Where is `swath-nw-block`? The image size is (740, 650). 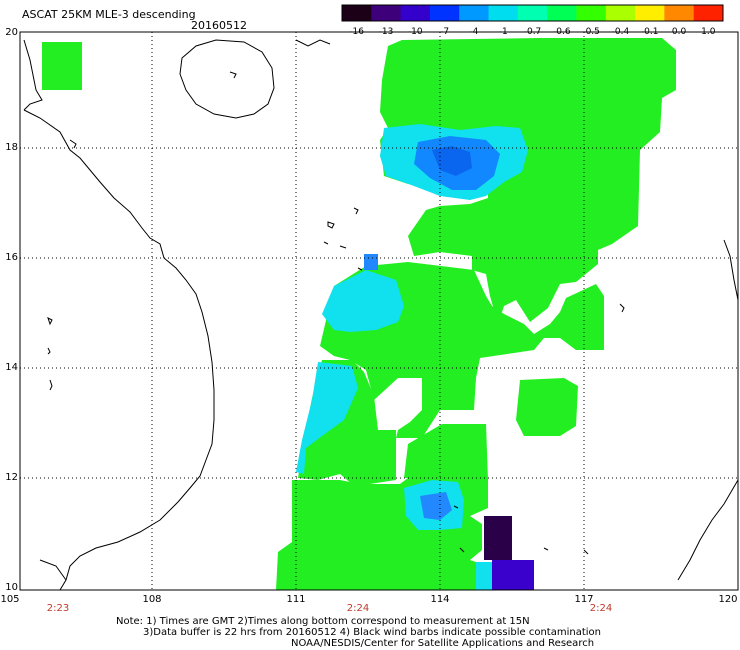
swath-nw-block is located at coordinates (62, 66).